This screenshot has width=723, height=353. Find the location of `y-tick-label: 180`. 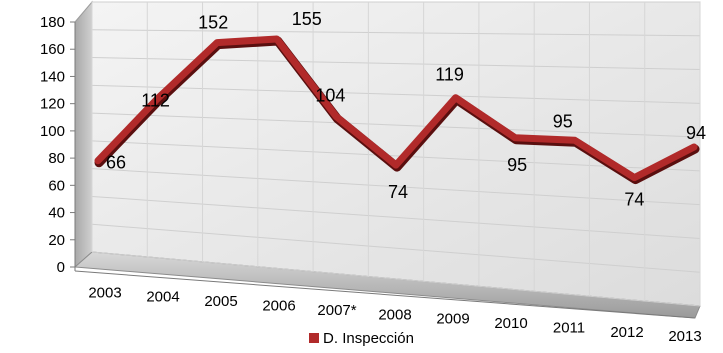

y-tick-label: 180 is located at coordinates (52, 22).